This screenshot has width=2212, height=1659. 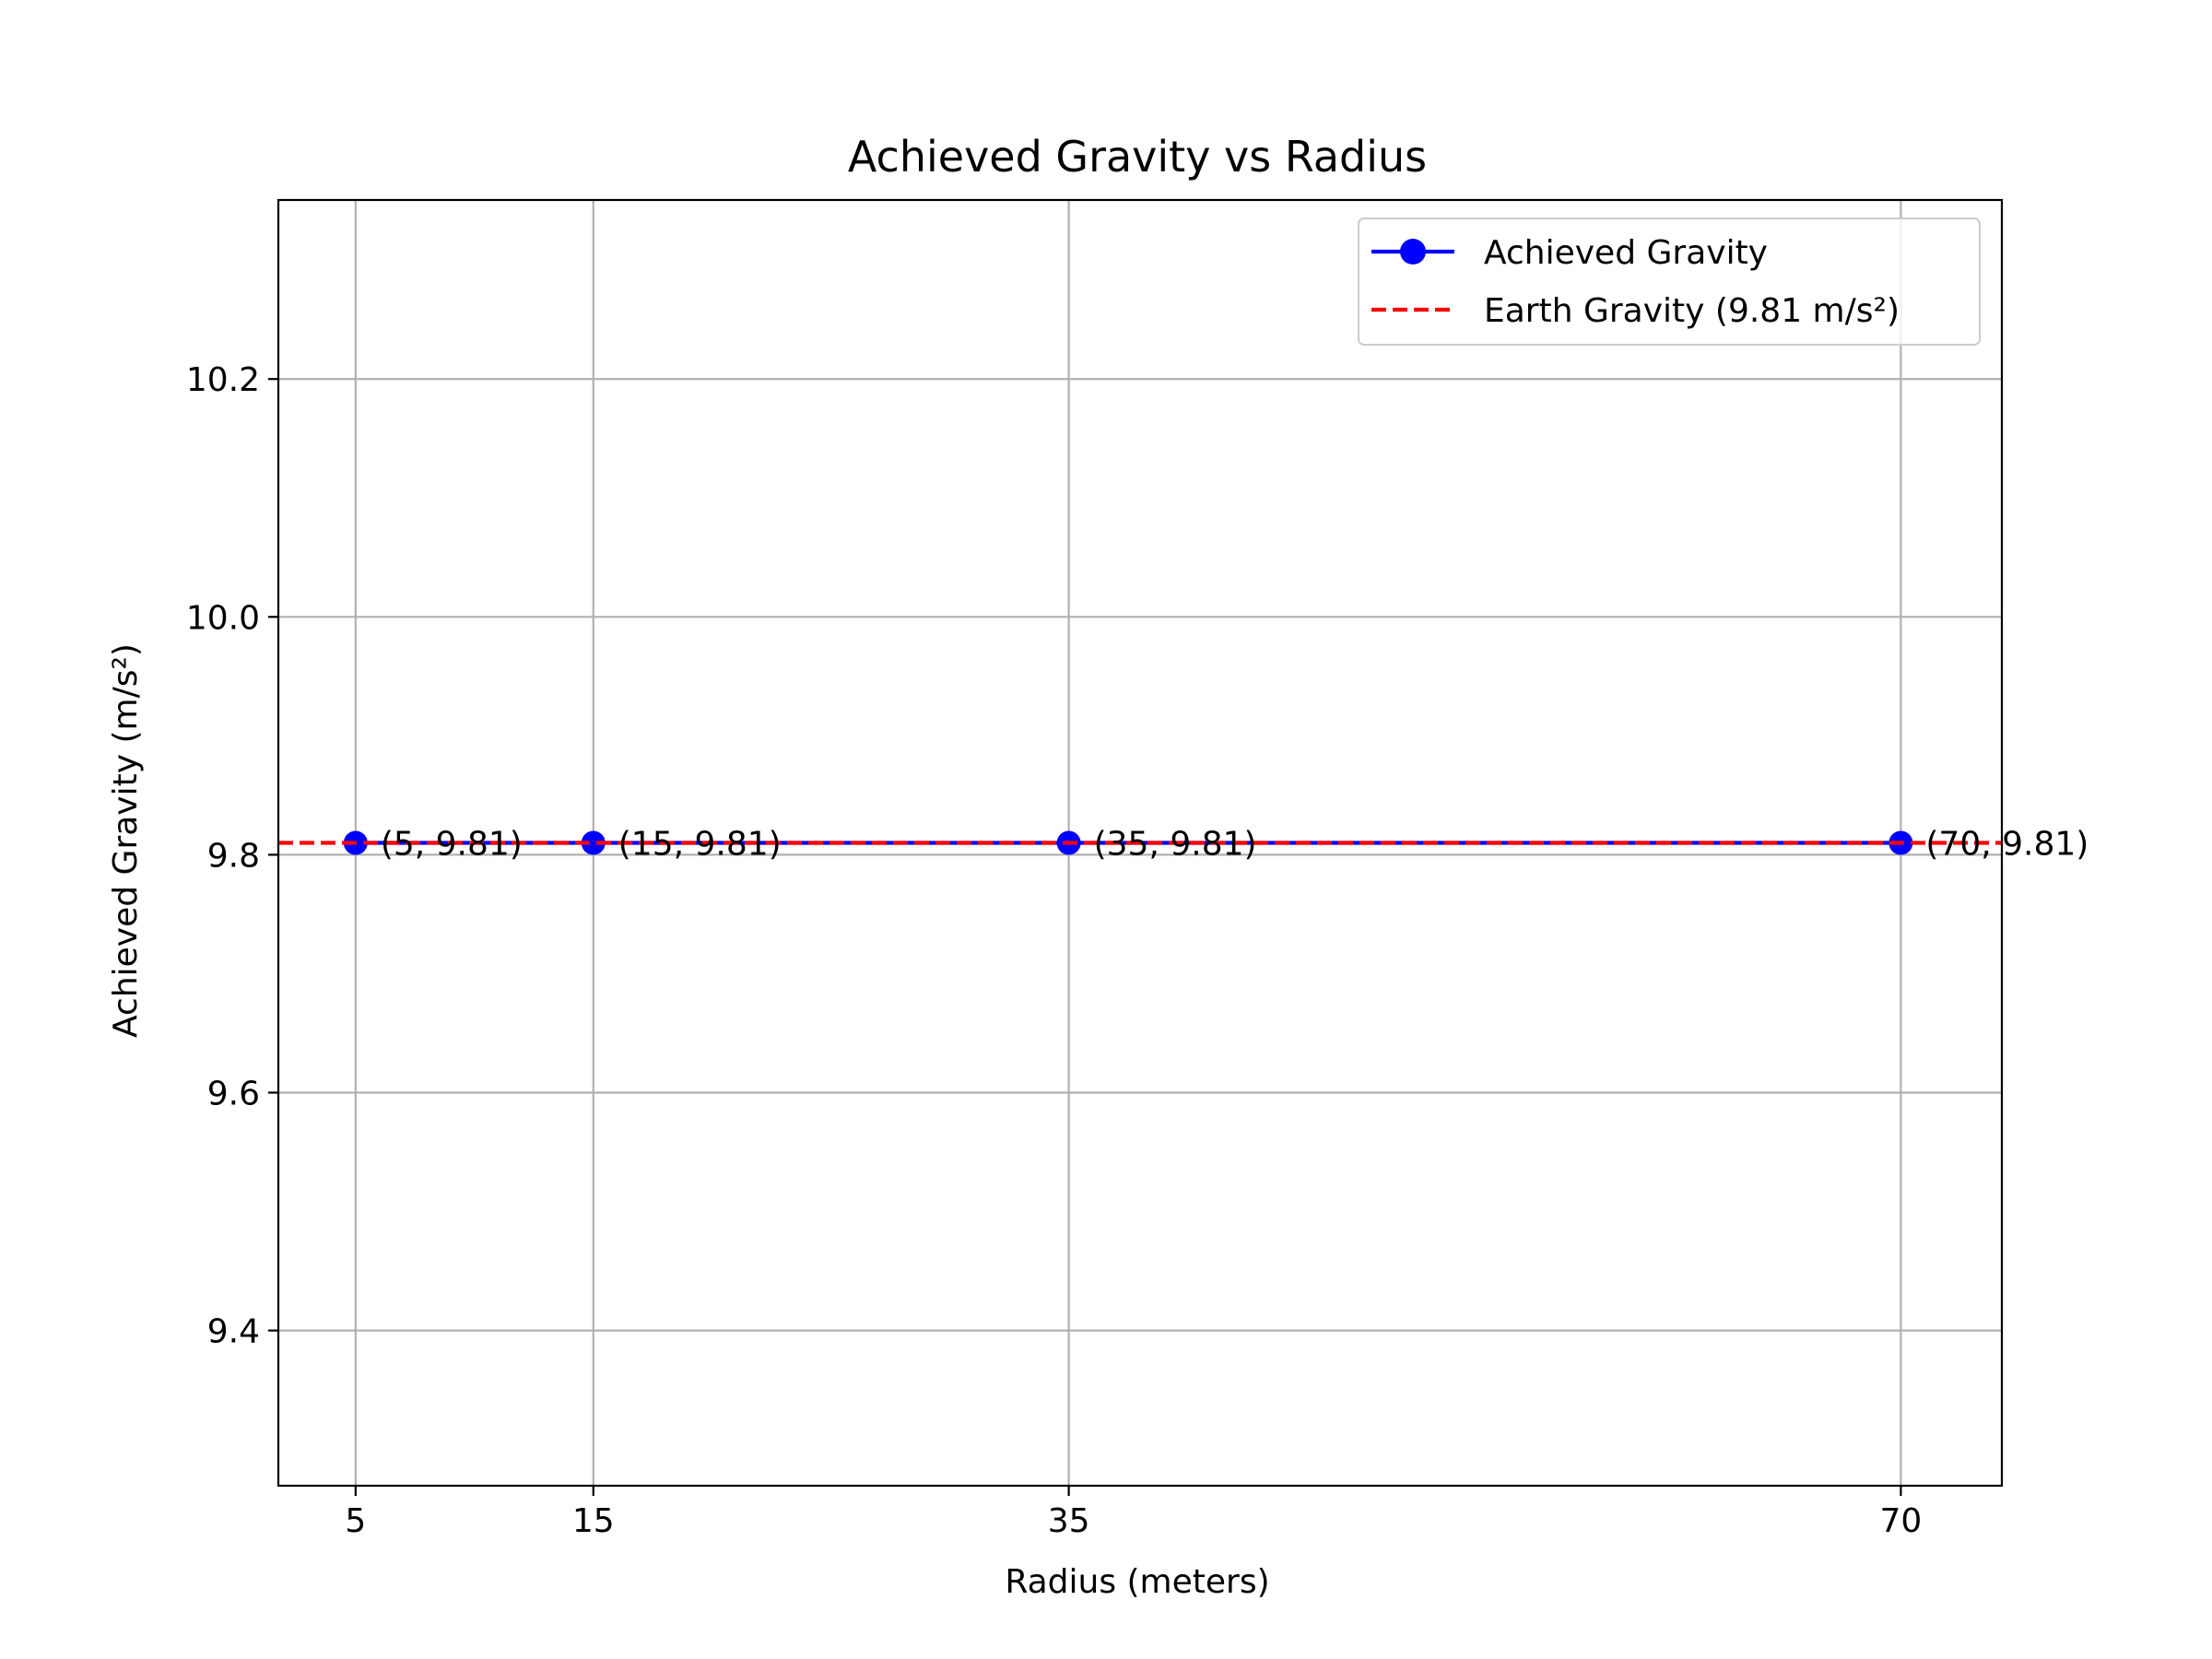 I want to click on y-tick-label: 9.8, so click(x=233, y=856).